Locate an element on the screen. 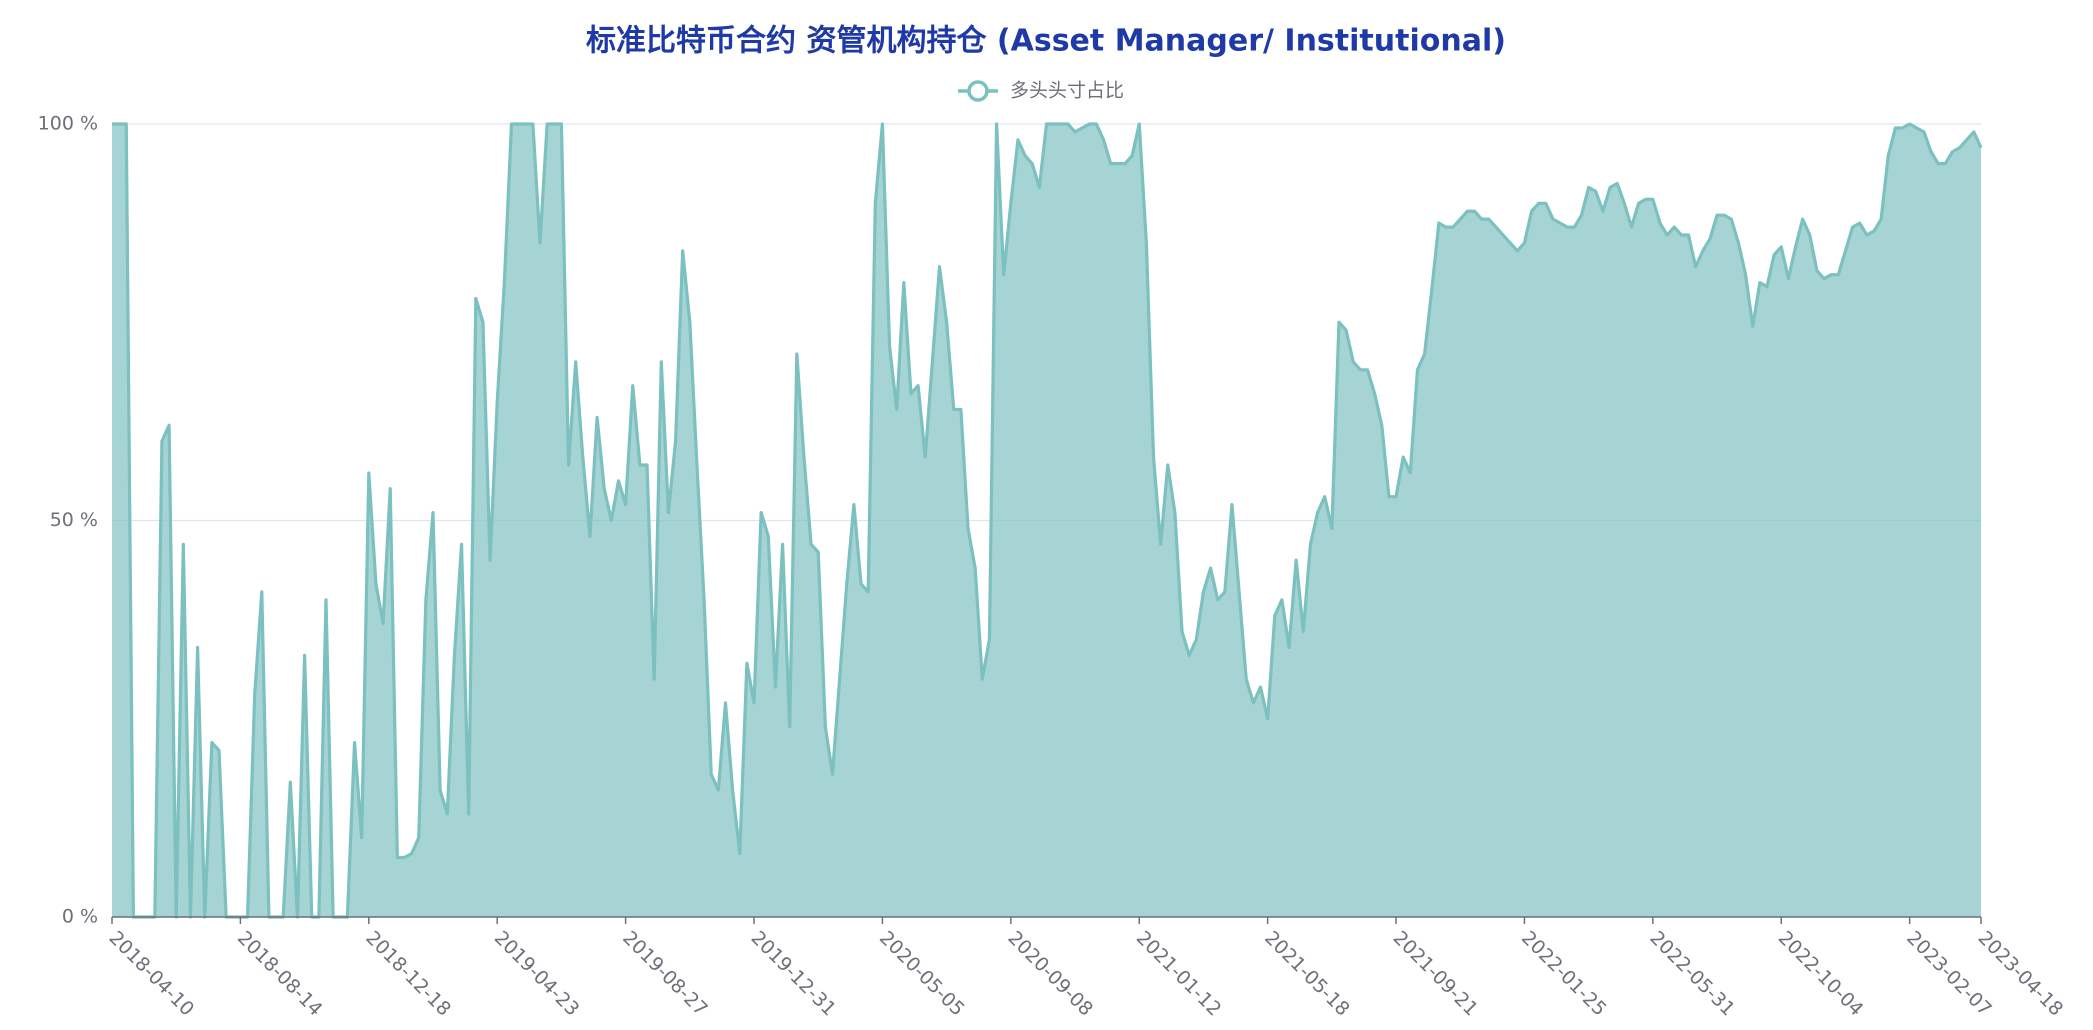 The width and height of the screenshot is (2093, 1030). legend-marker is located at coordinates (978, 91).